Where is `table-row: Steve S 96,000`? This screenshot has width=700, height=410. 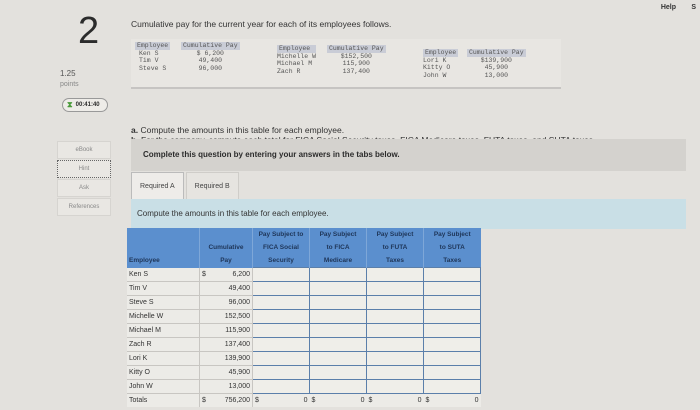
table-row: Steve S 96,000 is located at coordinates (305, 302).